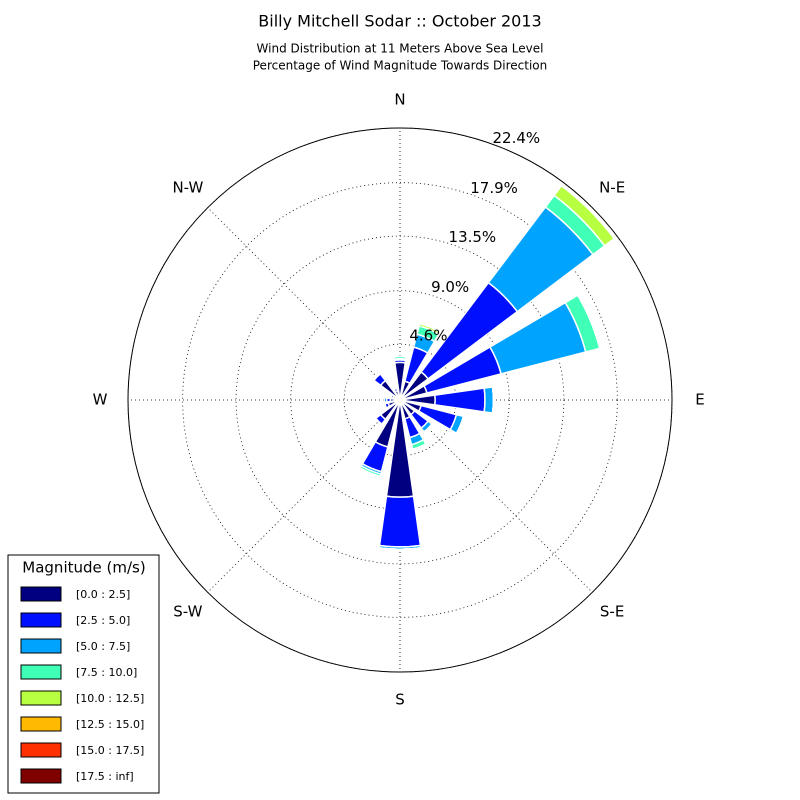 This screenshot has width=800, height=800. What do you see at coordinates (516, 138) in the screenshot?
I see `r-tick-label: 22.4%` at bounding box center [516, 138].